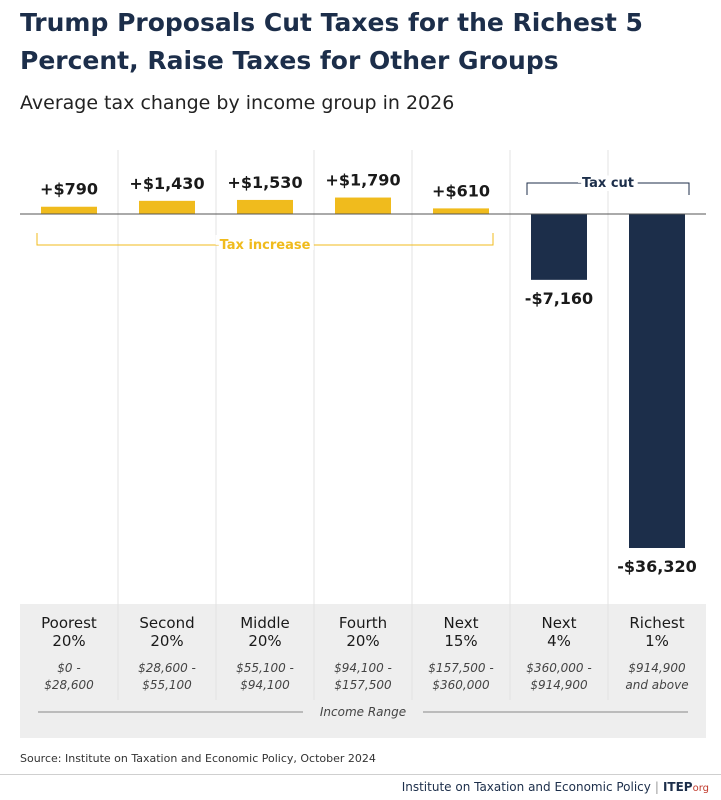 This screenshot has height=800, width=721. What do you see at coordinates (68, 668) in the screenshot?
I see `income-range-label: $0 -` at bounding box center [68, 668].